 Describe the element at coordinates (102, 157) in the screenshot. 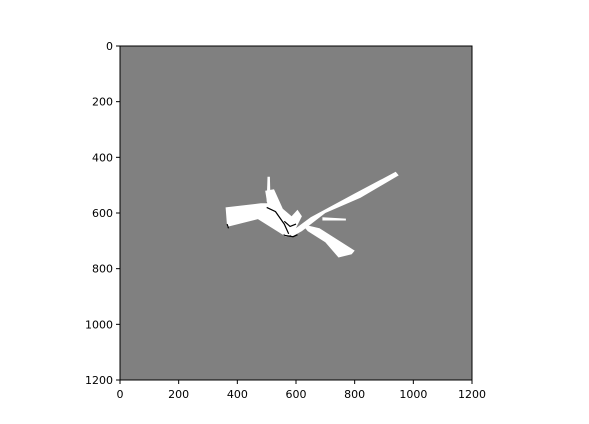

I see `y-tick-label: 400` at that location.